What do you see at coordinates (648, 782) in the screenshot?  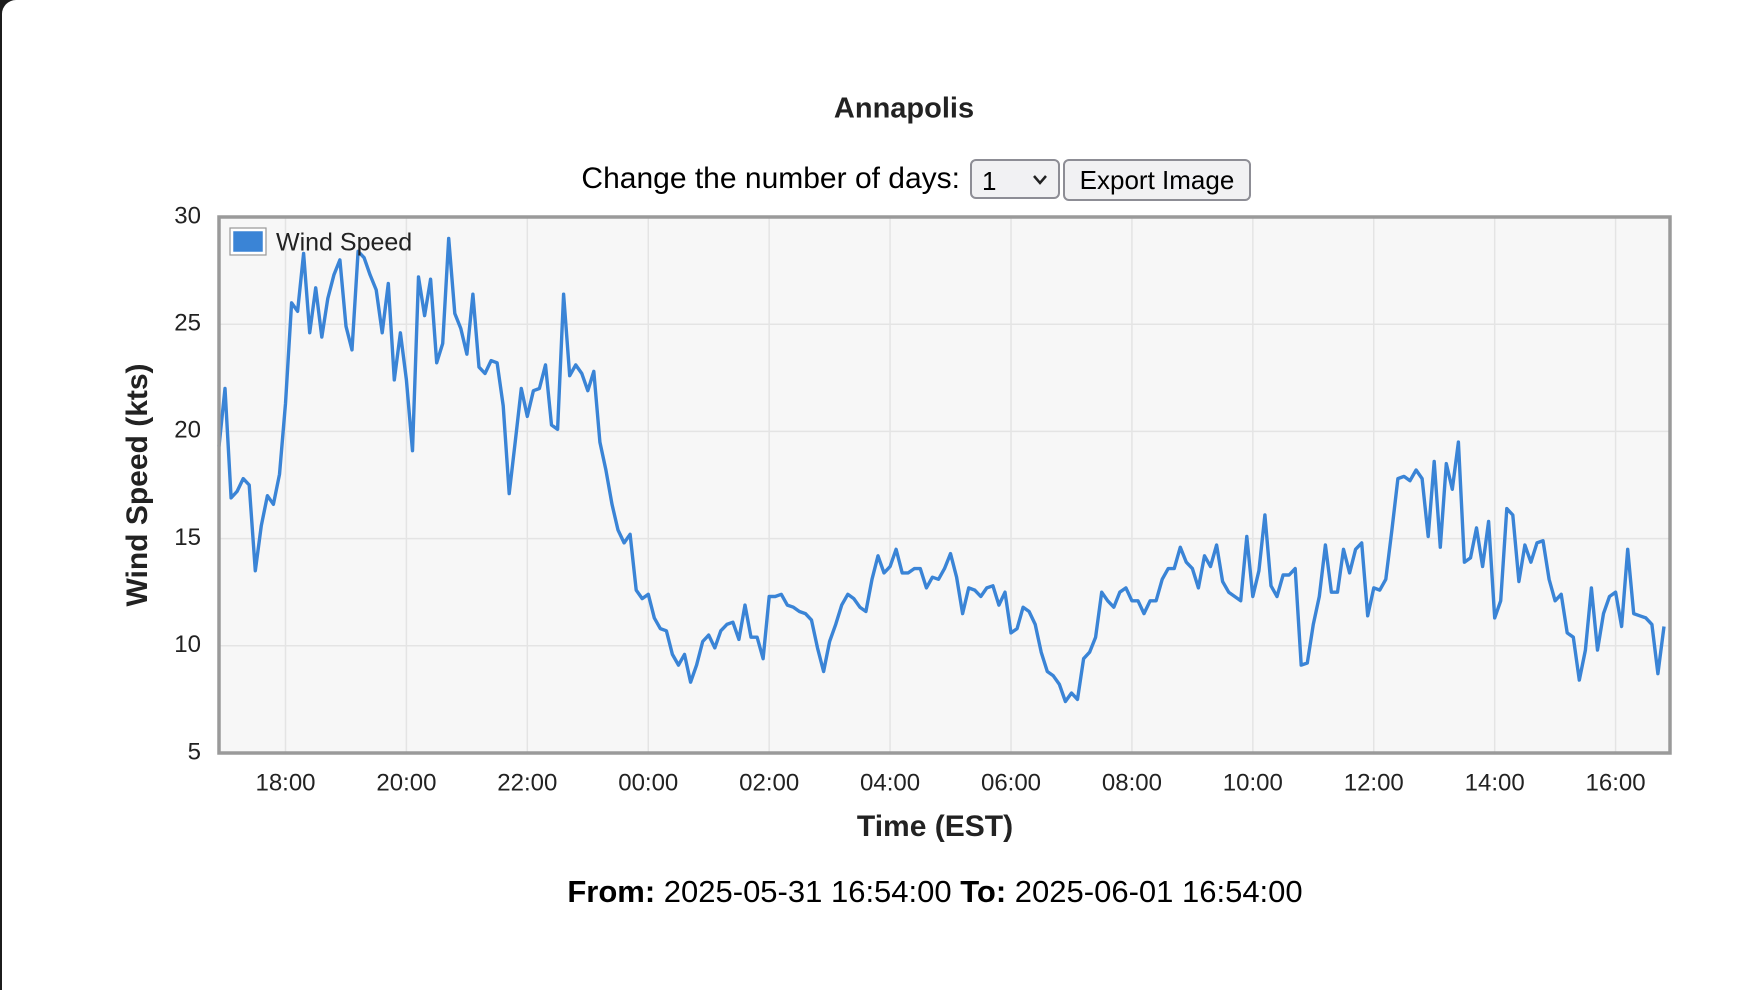 I see `x-tick-label: 00:00` at bounding box center [648, 782].